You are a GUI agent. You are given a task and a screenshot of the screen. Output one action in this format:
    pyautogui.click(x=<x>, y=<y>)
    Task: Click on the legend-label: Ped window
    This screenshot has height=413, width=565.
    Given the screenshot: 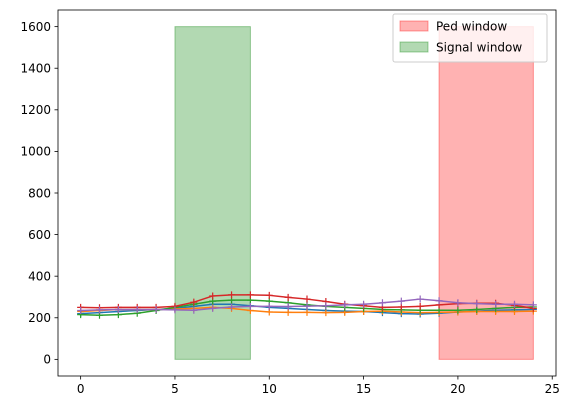 What is the action you would take?
    pyautogui.click(x=471, y=27)
    